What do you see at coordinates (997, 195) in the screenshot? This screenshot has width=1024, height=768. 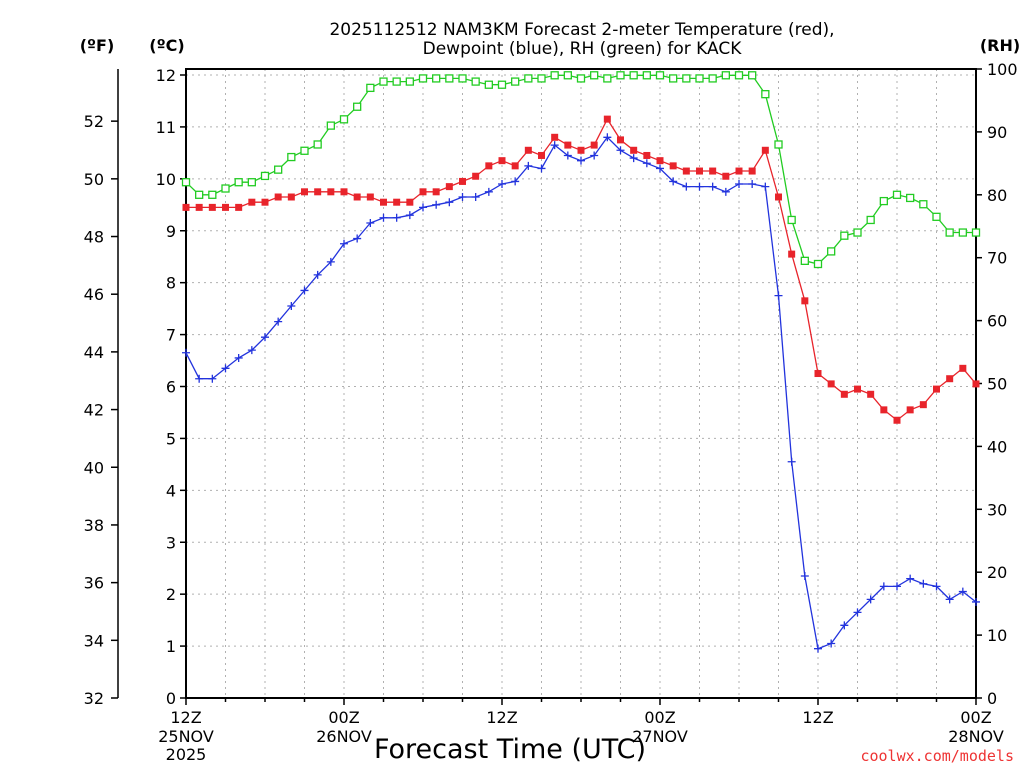 I see `rh-tick-label: 80` at bounding box center [997, 195].